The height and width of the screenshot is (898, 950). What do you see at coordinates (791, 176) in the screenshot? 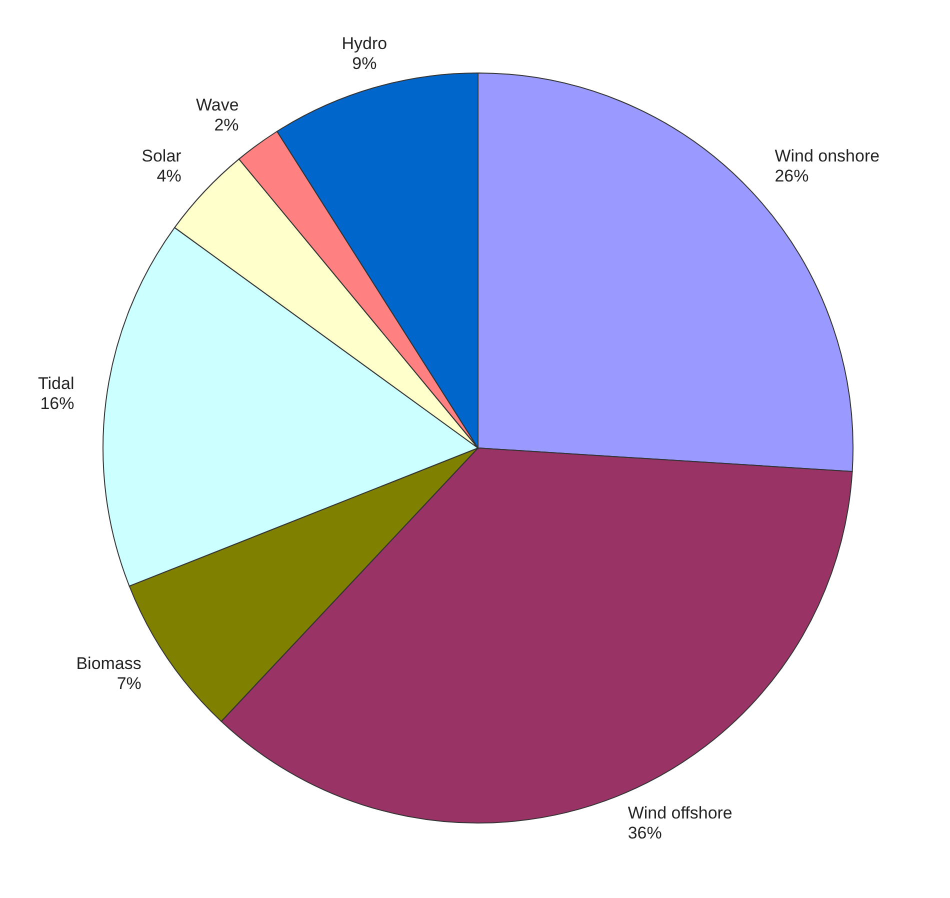
I see `data-label: 26%` at bounding box center [791, 176].